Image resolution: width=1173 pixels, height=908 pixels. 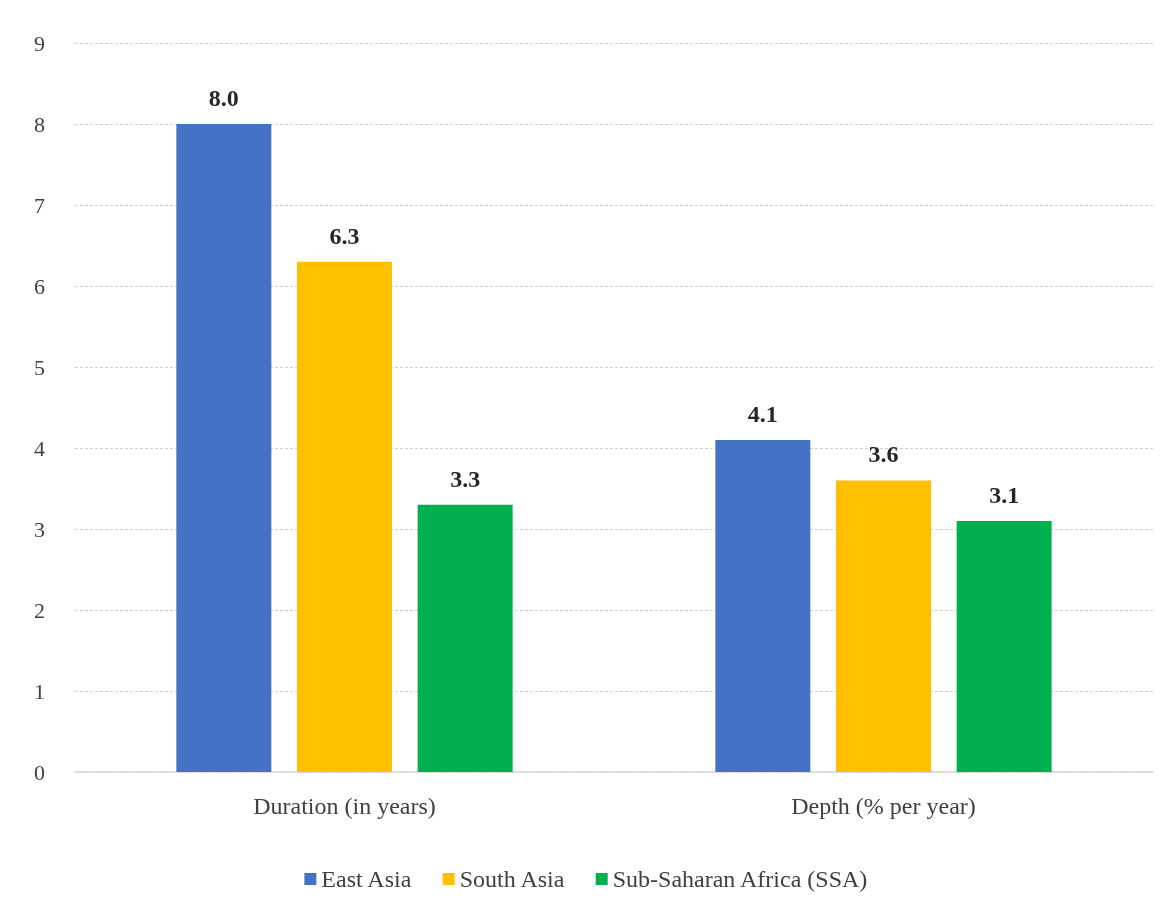 I want to click on data-label: 3.1, so click(x=1004, y=494).